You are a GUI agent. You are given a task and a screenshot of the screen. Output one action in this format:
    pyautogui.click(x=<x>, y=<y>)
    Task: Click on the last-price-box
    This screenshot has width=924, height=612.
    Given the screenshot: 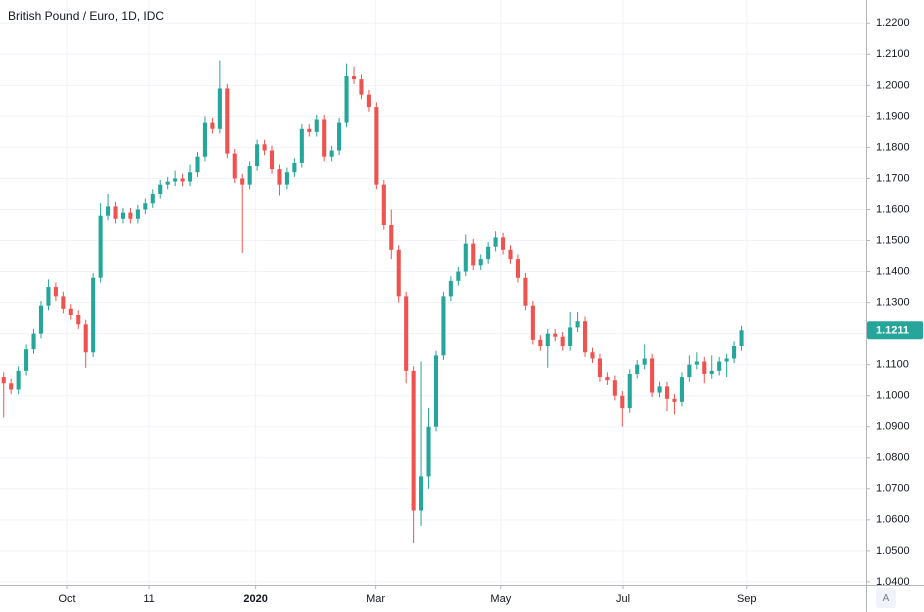 What is the action you would take?
    pyautogui.click(x=895, y=330)
    